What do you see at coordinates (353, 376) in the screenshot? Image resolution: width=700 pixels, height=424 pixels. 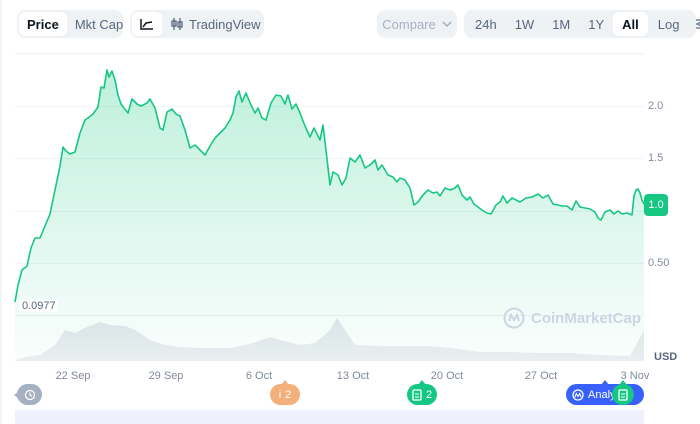 I see `x-axis-label: 13 Oct` at bounding box center [353, 376].